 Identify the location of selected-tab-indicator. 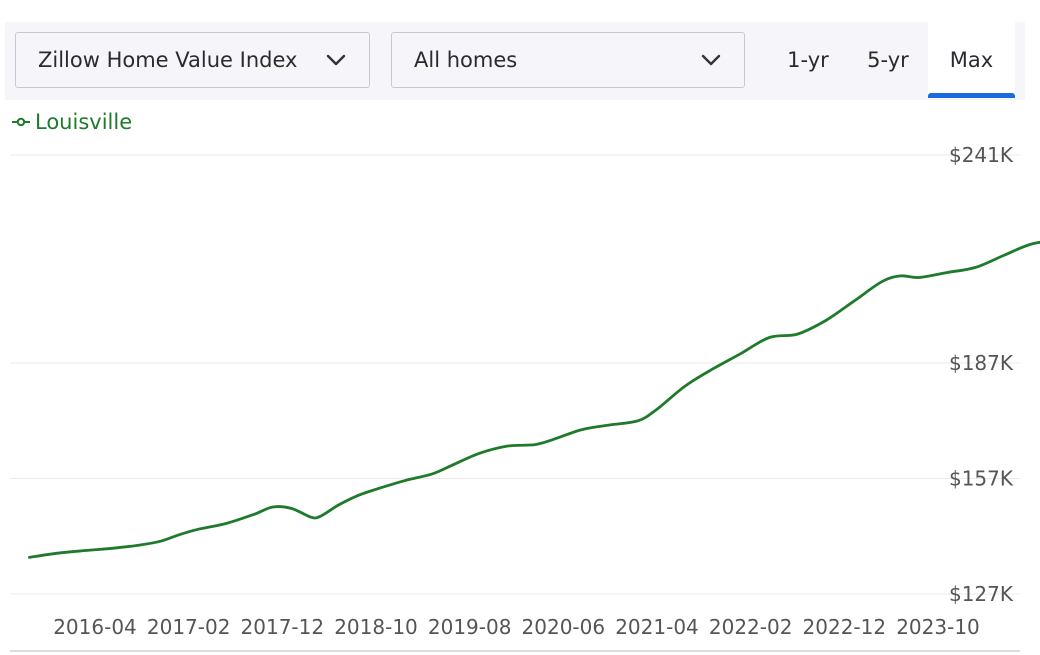
(971, 95).